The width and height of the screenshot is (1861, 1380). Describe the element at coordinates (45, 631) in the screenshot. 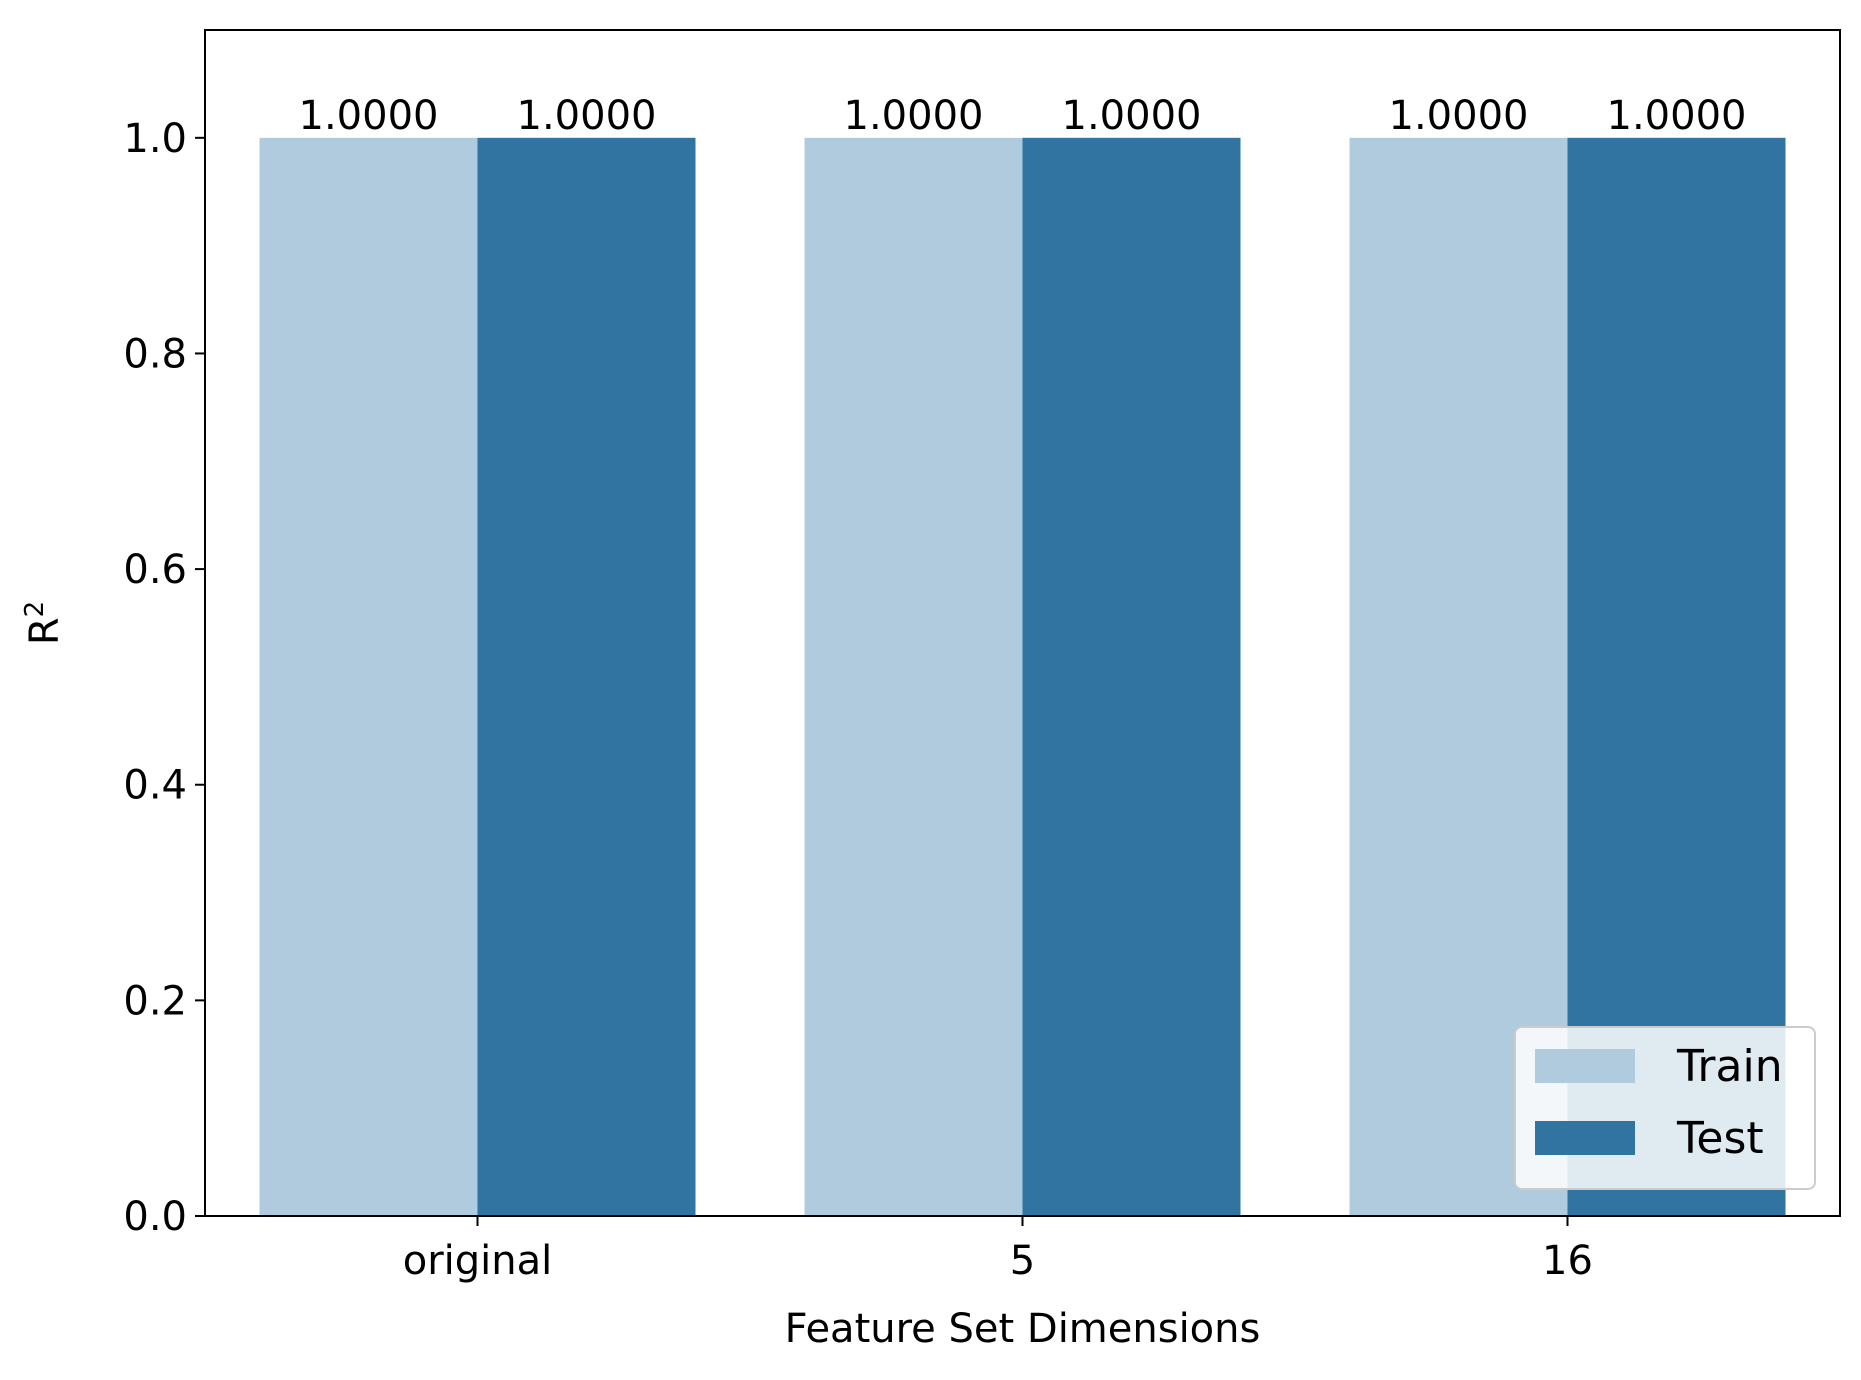

I see `y-axis-label-text: R` at that location.